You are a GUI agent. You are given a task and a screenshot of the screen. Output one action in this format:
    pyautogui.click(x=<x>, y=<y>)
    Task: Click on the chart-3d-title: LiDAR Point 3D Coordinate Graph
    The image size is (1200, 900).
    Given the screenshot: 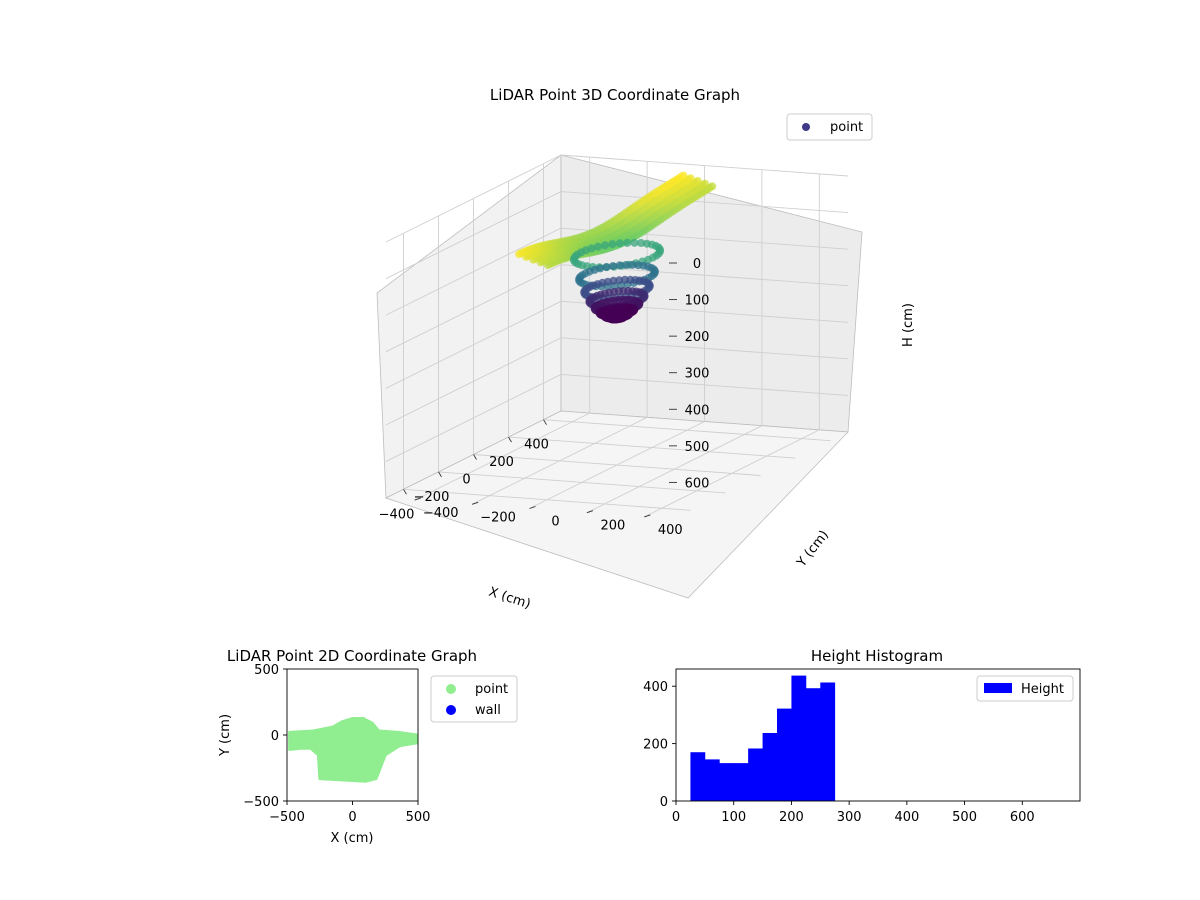 What is the action you would take?
    pyautogui.click(x=615, y=95)
    